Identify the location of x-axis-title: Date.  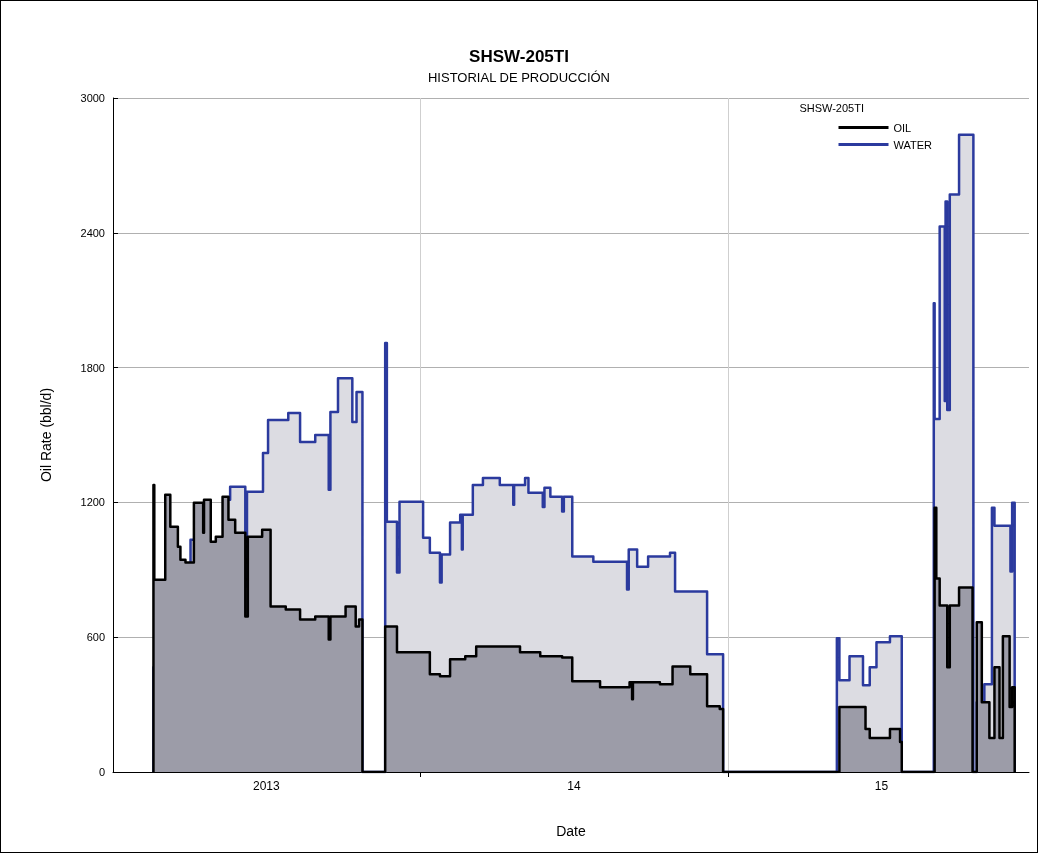
(571, 831).